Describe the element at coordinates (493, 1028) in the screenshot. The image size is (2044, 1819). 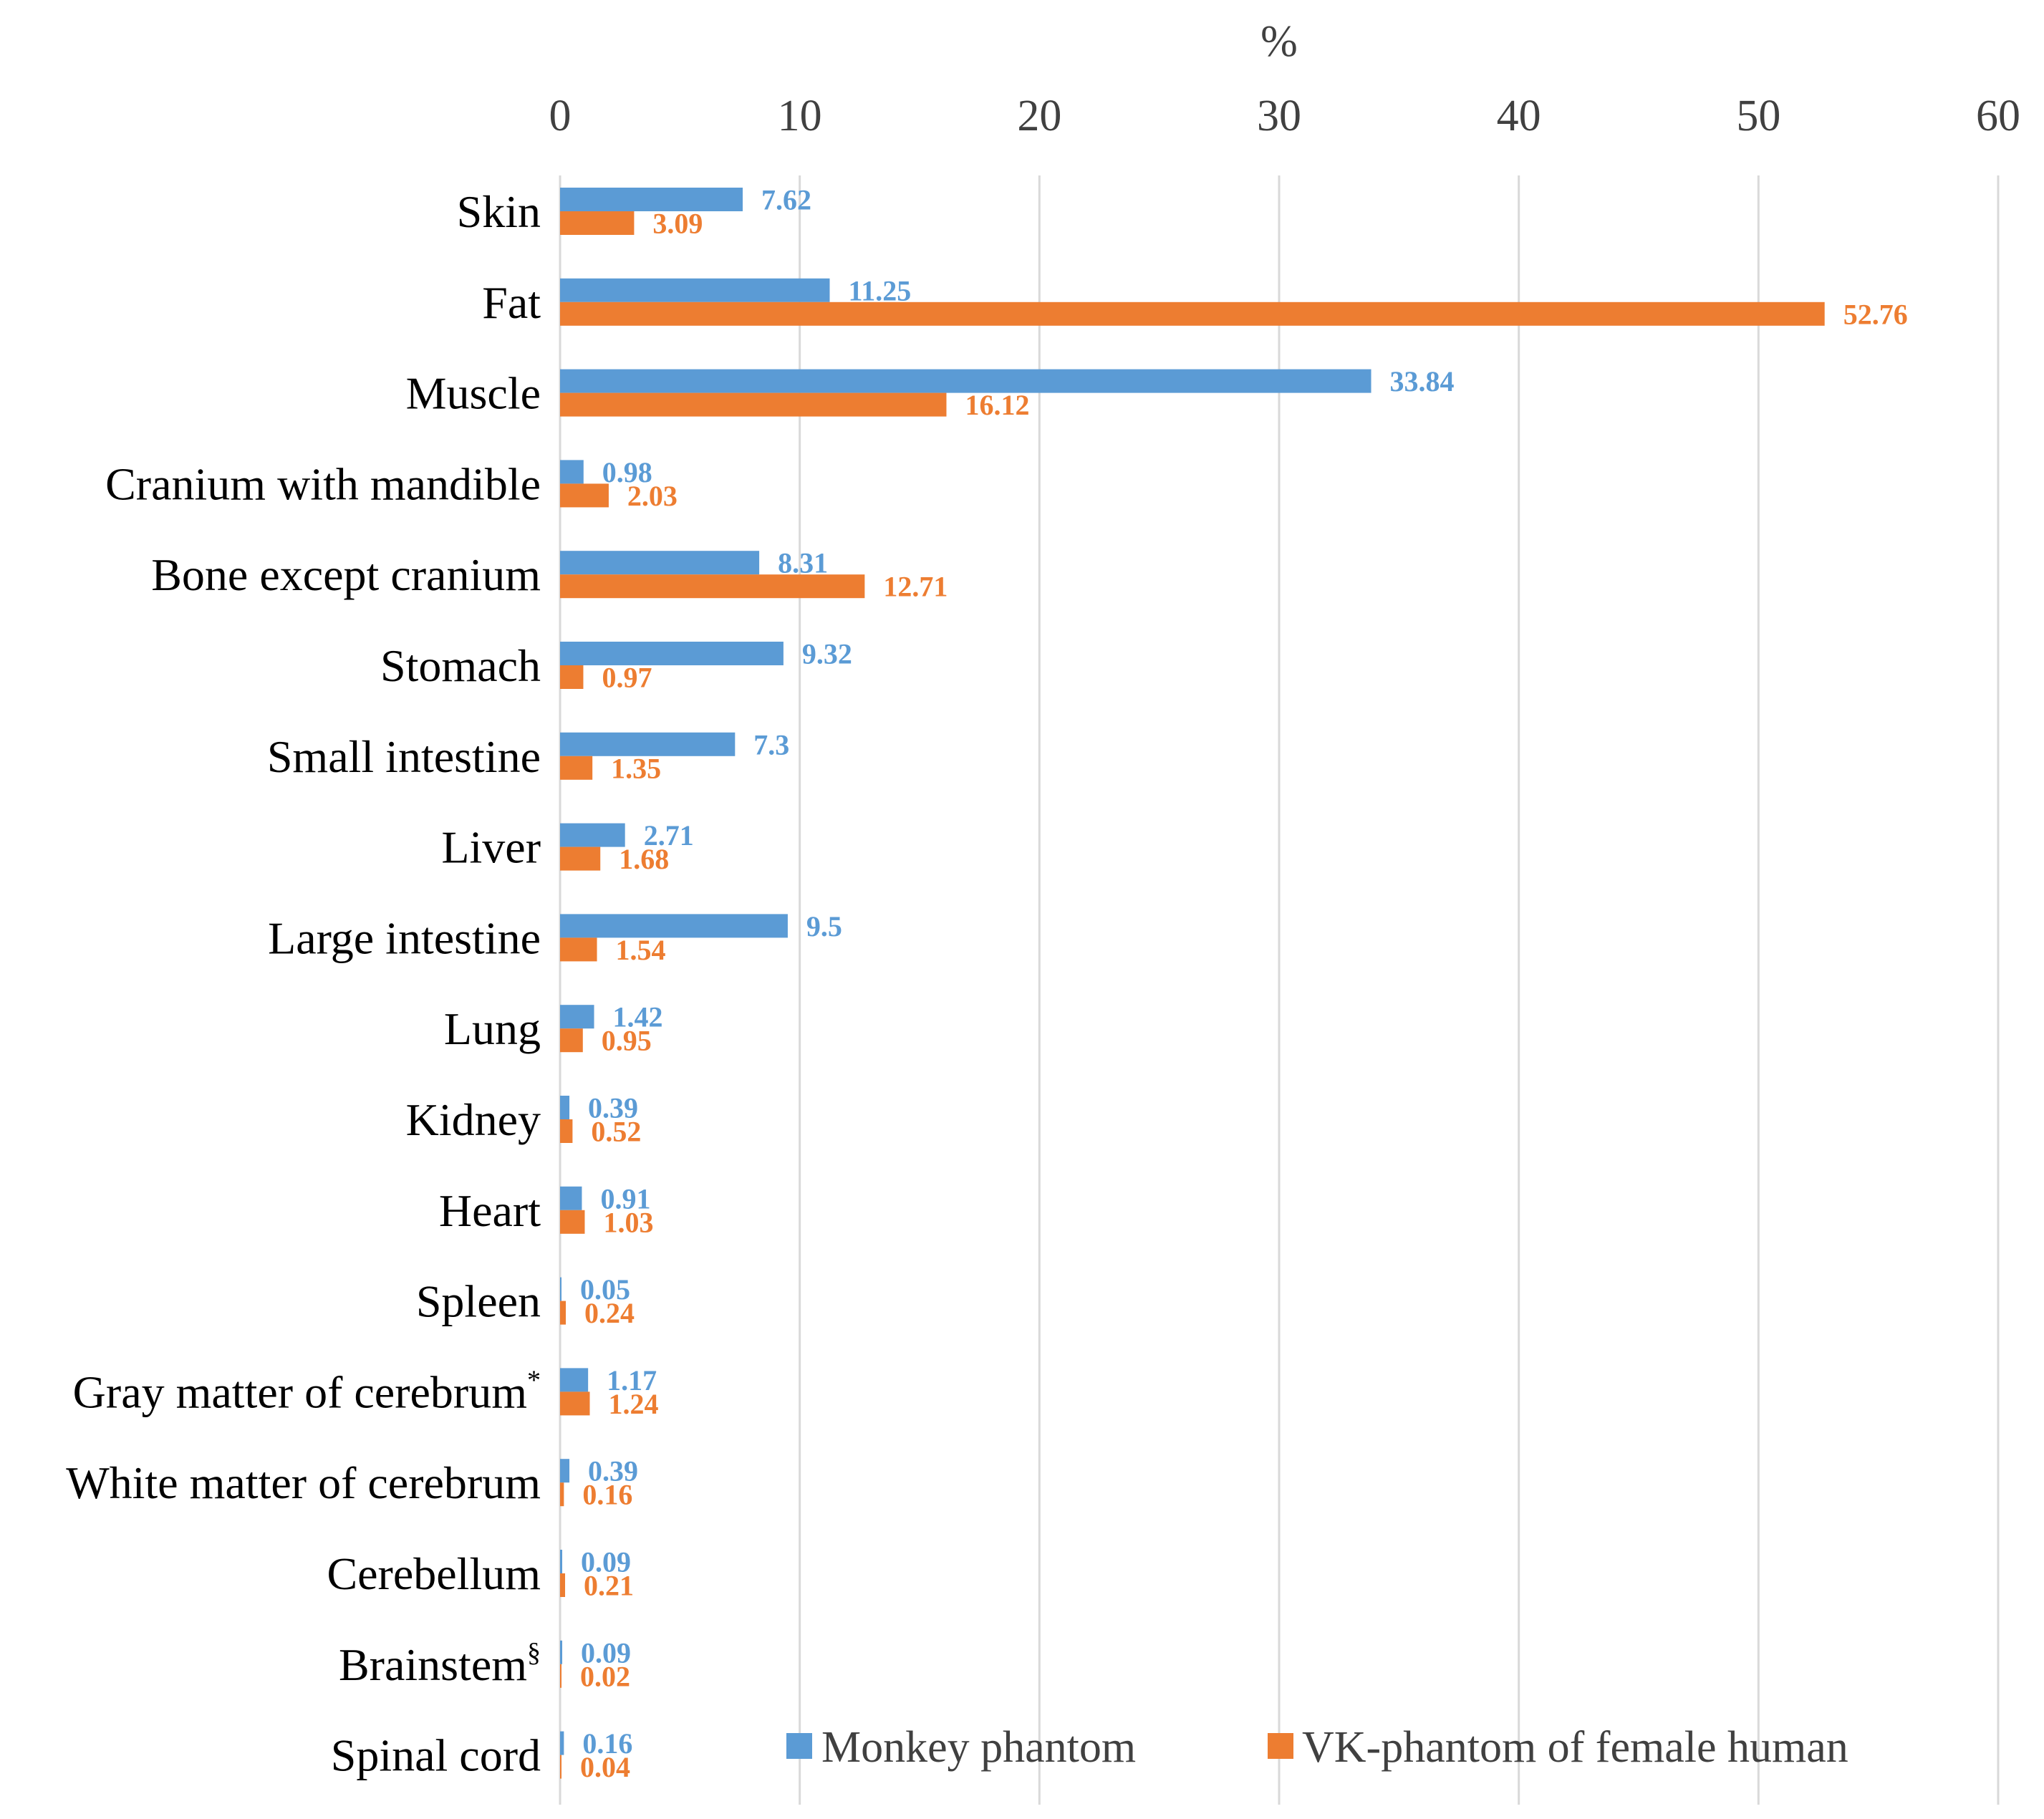
I see `category-label-lung: Lung` at that location.